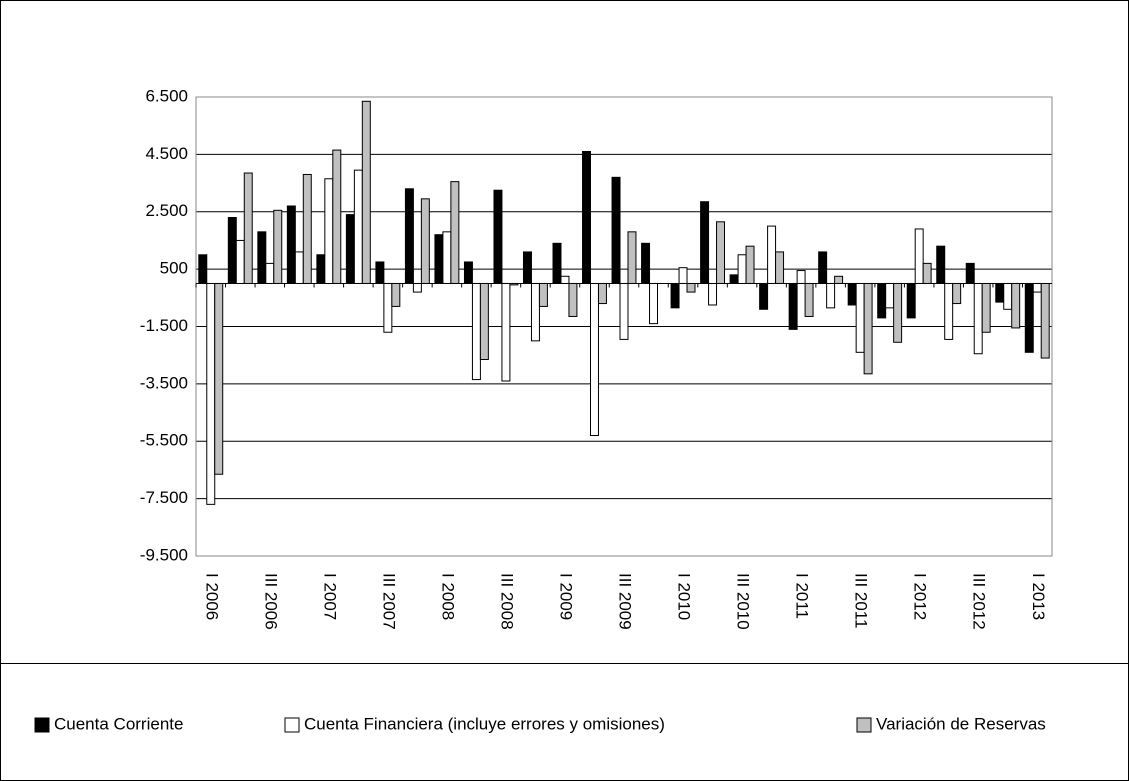 The image size is (1129, 781). What do you see at coordinates (164, 382) in the screenshot?
I see `y-tick-label: -3.500` at bounding box center [164, 382].